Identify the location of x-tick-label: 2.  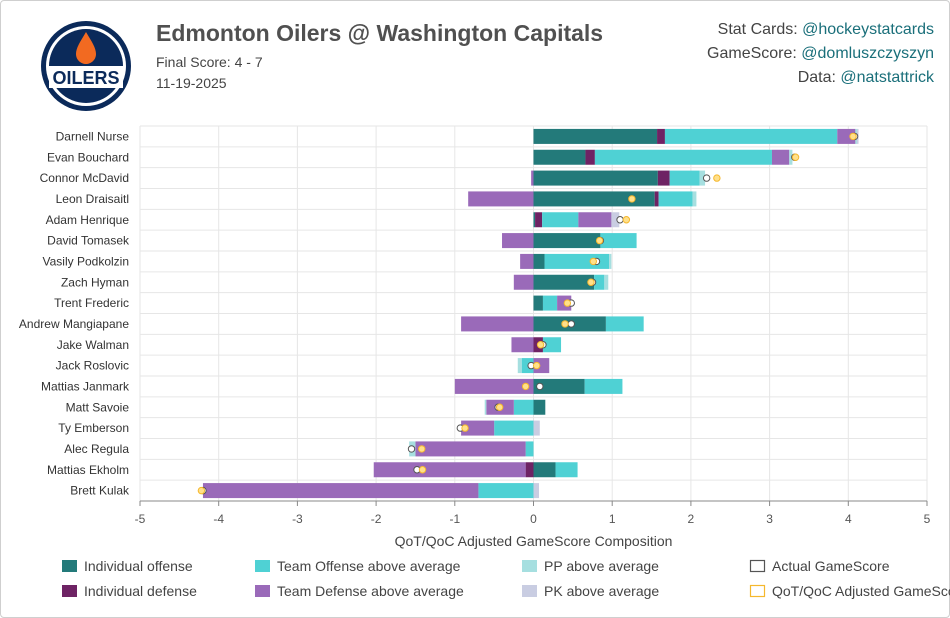
(691, 519).